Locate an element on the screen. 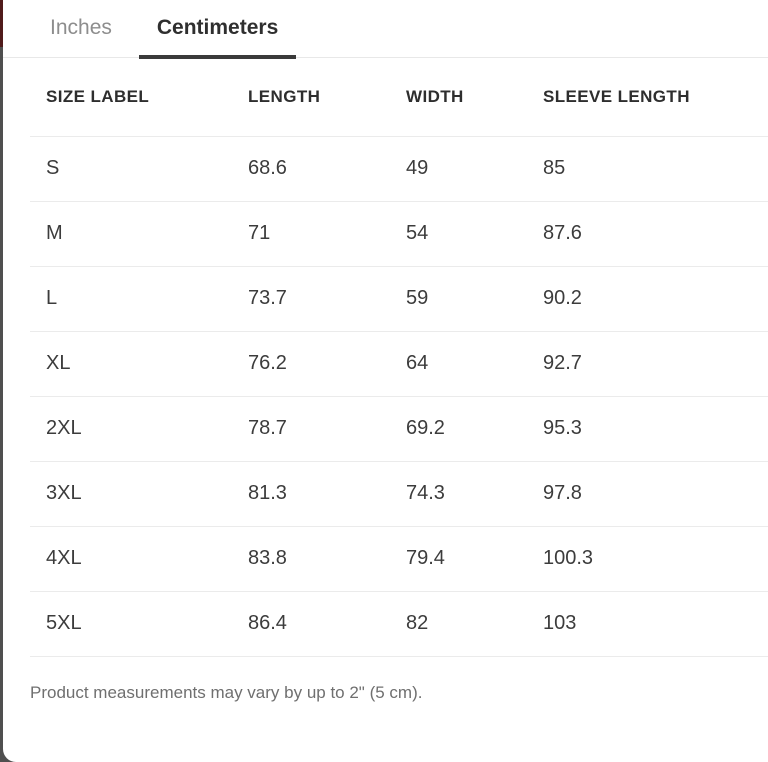 This screenshot has height=762, width=768. col-header-sleeve-length: SLEEVE LENGTH is located at coordinates (647, 97).